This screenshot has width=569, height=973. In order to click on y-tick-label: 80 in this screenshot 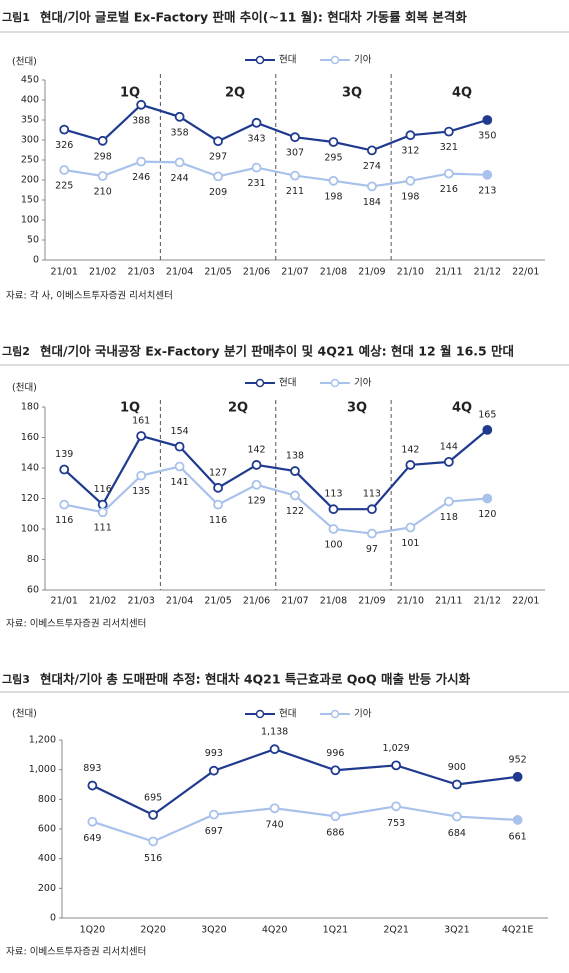, I will do `click(33, 559)`.